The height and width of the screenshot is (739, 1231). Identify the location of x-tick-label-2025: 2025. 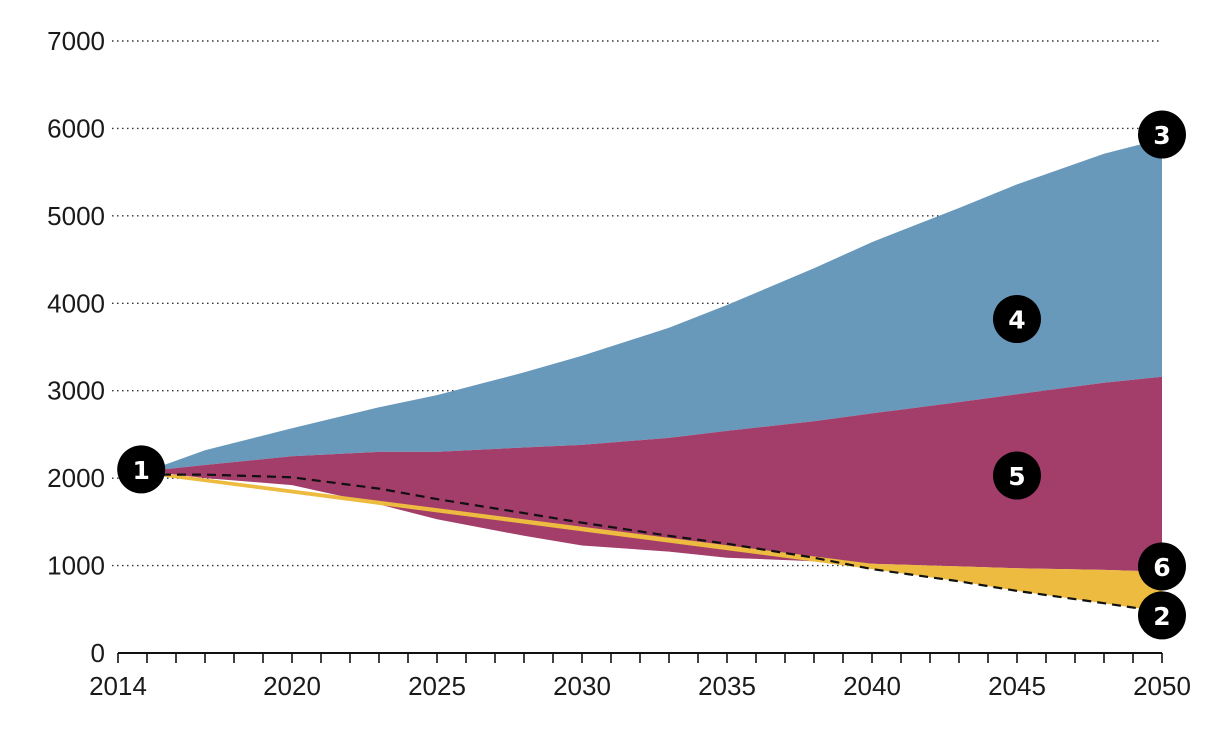
(437, 686).